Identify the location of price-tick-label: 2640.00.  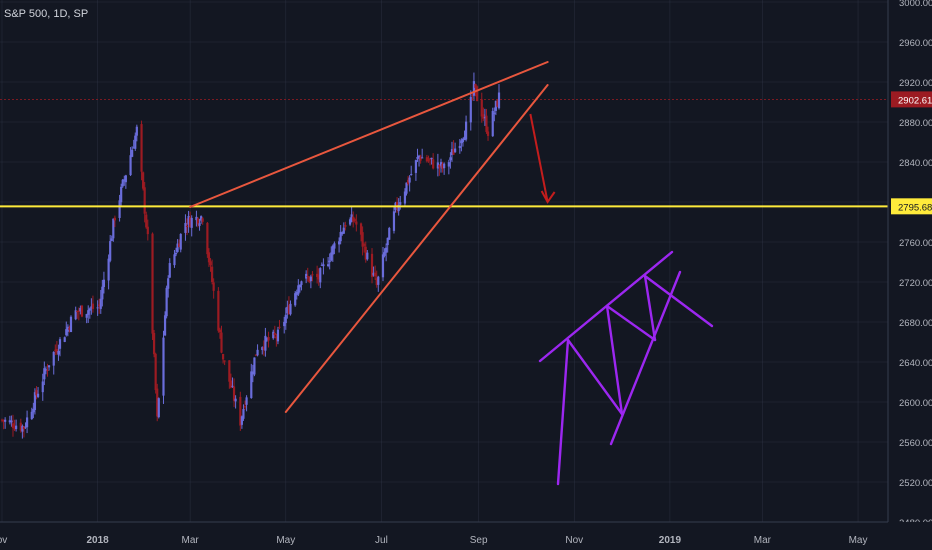
(915, 363).